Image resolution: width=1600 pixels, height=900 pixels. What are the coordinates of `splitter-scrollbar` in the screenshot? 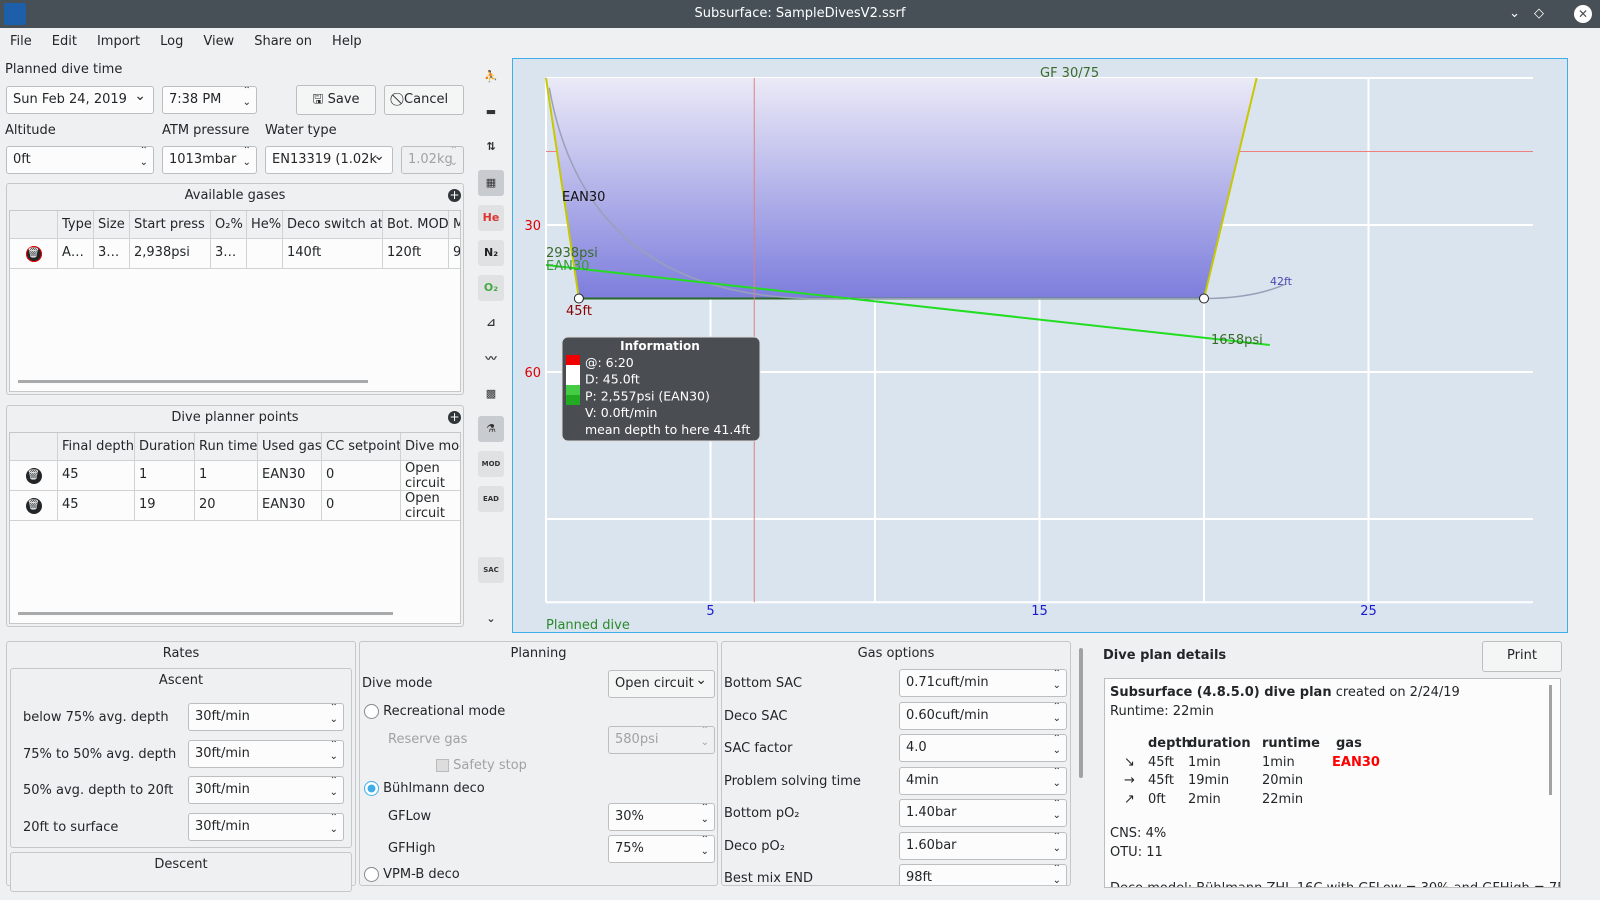 It's located at (1081, 713).